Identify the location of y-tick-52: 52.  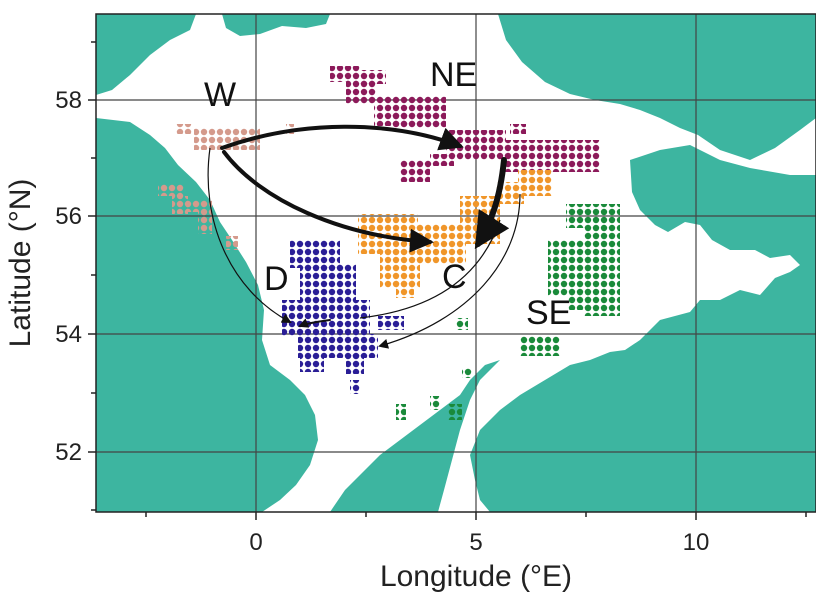
(68, 452).